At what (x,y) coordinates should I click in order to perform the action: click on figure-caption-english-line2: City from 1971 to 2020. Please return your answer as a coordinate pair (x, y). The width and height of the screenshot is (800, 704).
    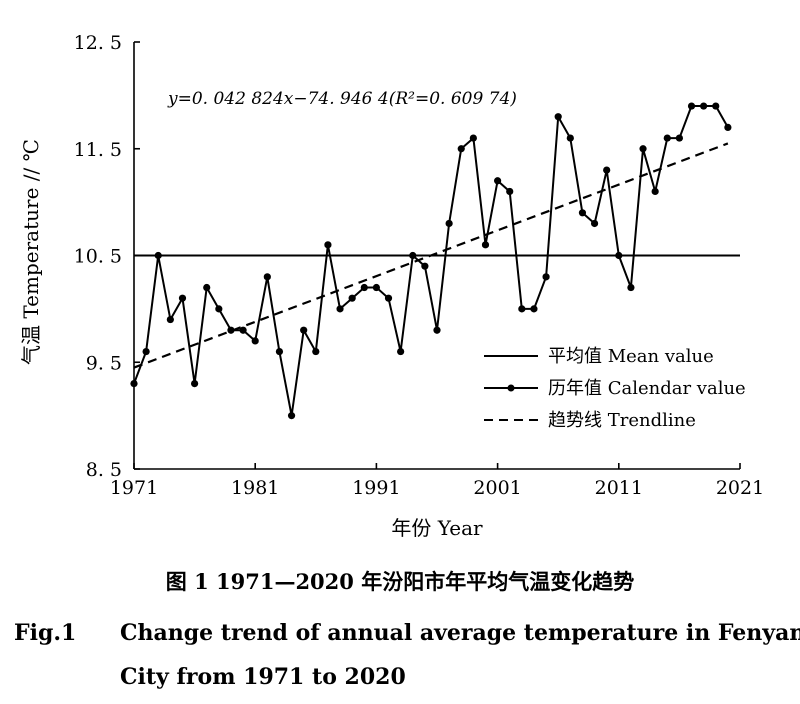
    Looking at the image, I should click on (263, 677).